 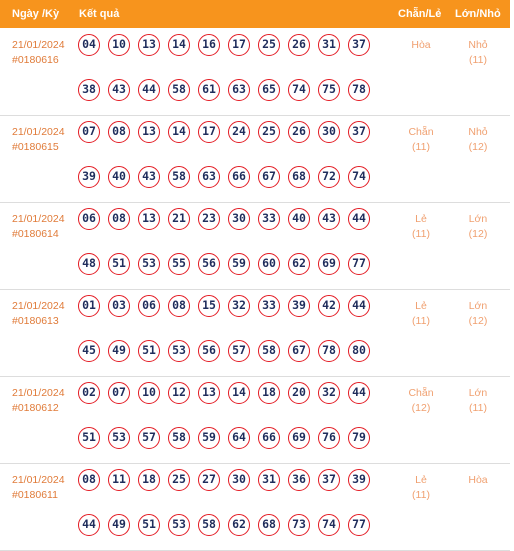 I want to click on even-odd-cell: Lẻ (11), so click(x=421, y=226).